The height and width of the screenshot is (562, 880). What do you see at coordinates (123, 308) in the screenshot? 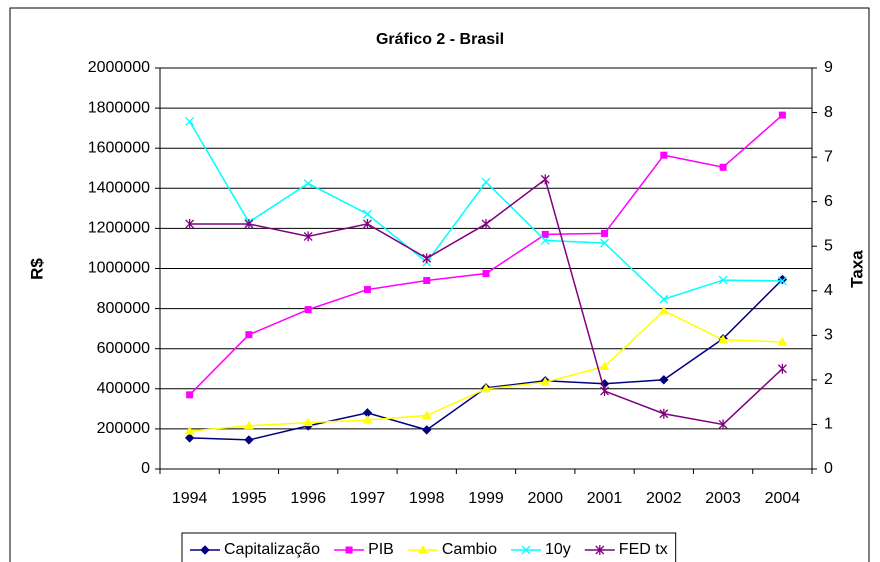
I see `y-tick-label: 800000` at bounding box center [123, 308].